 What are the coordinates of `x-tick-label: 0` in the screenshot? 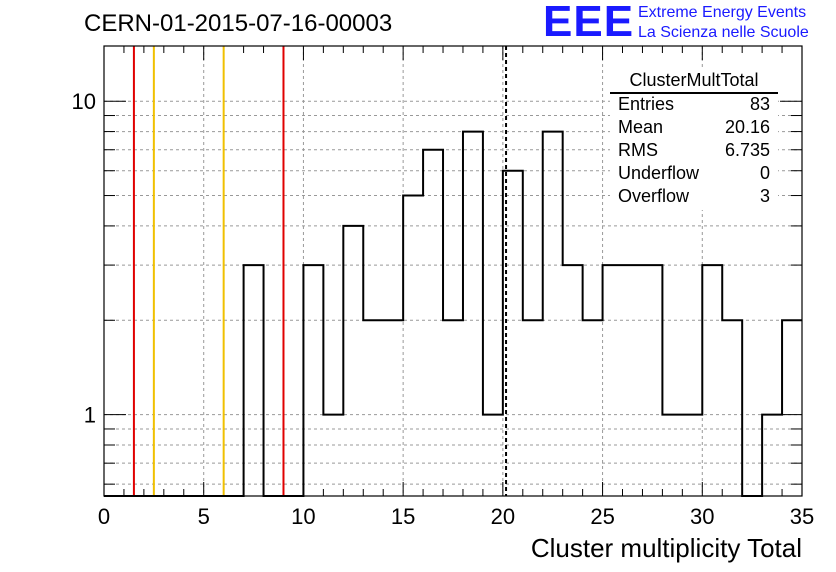 It's located at (104, 516).